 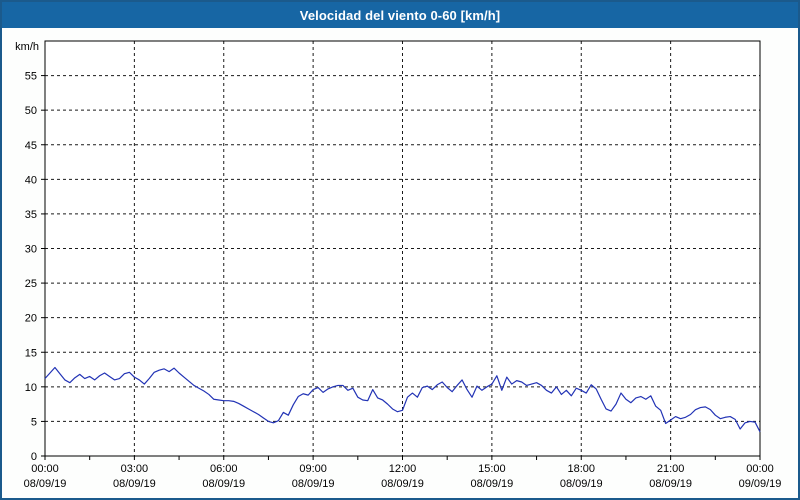 I want to click on y-tick-label: 30, so click(x=31, y=250).